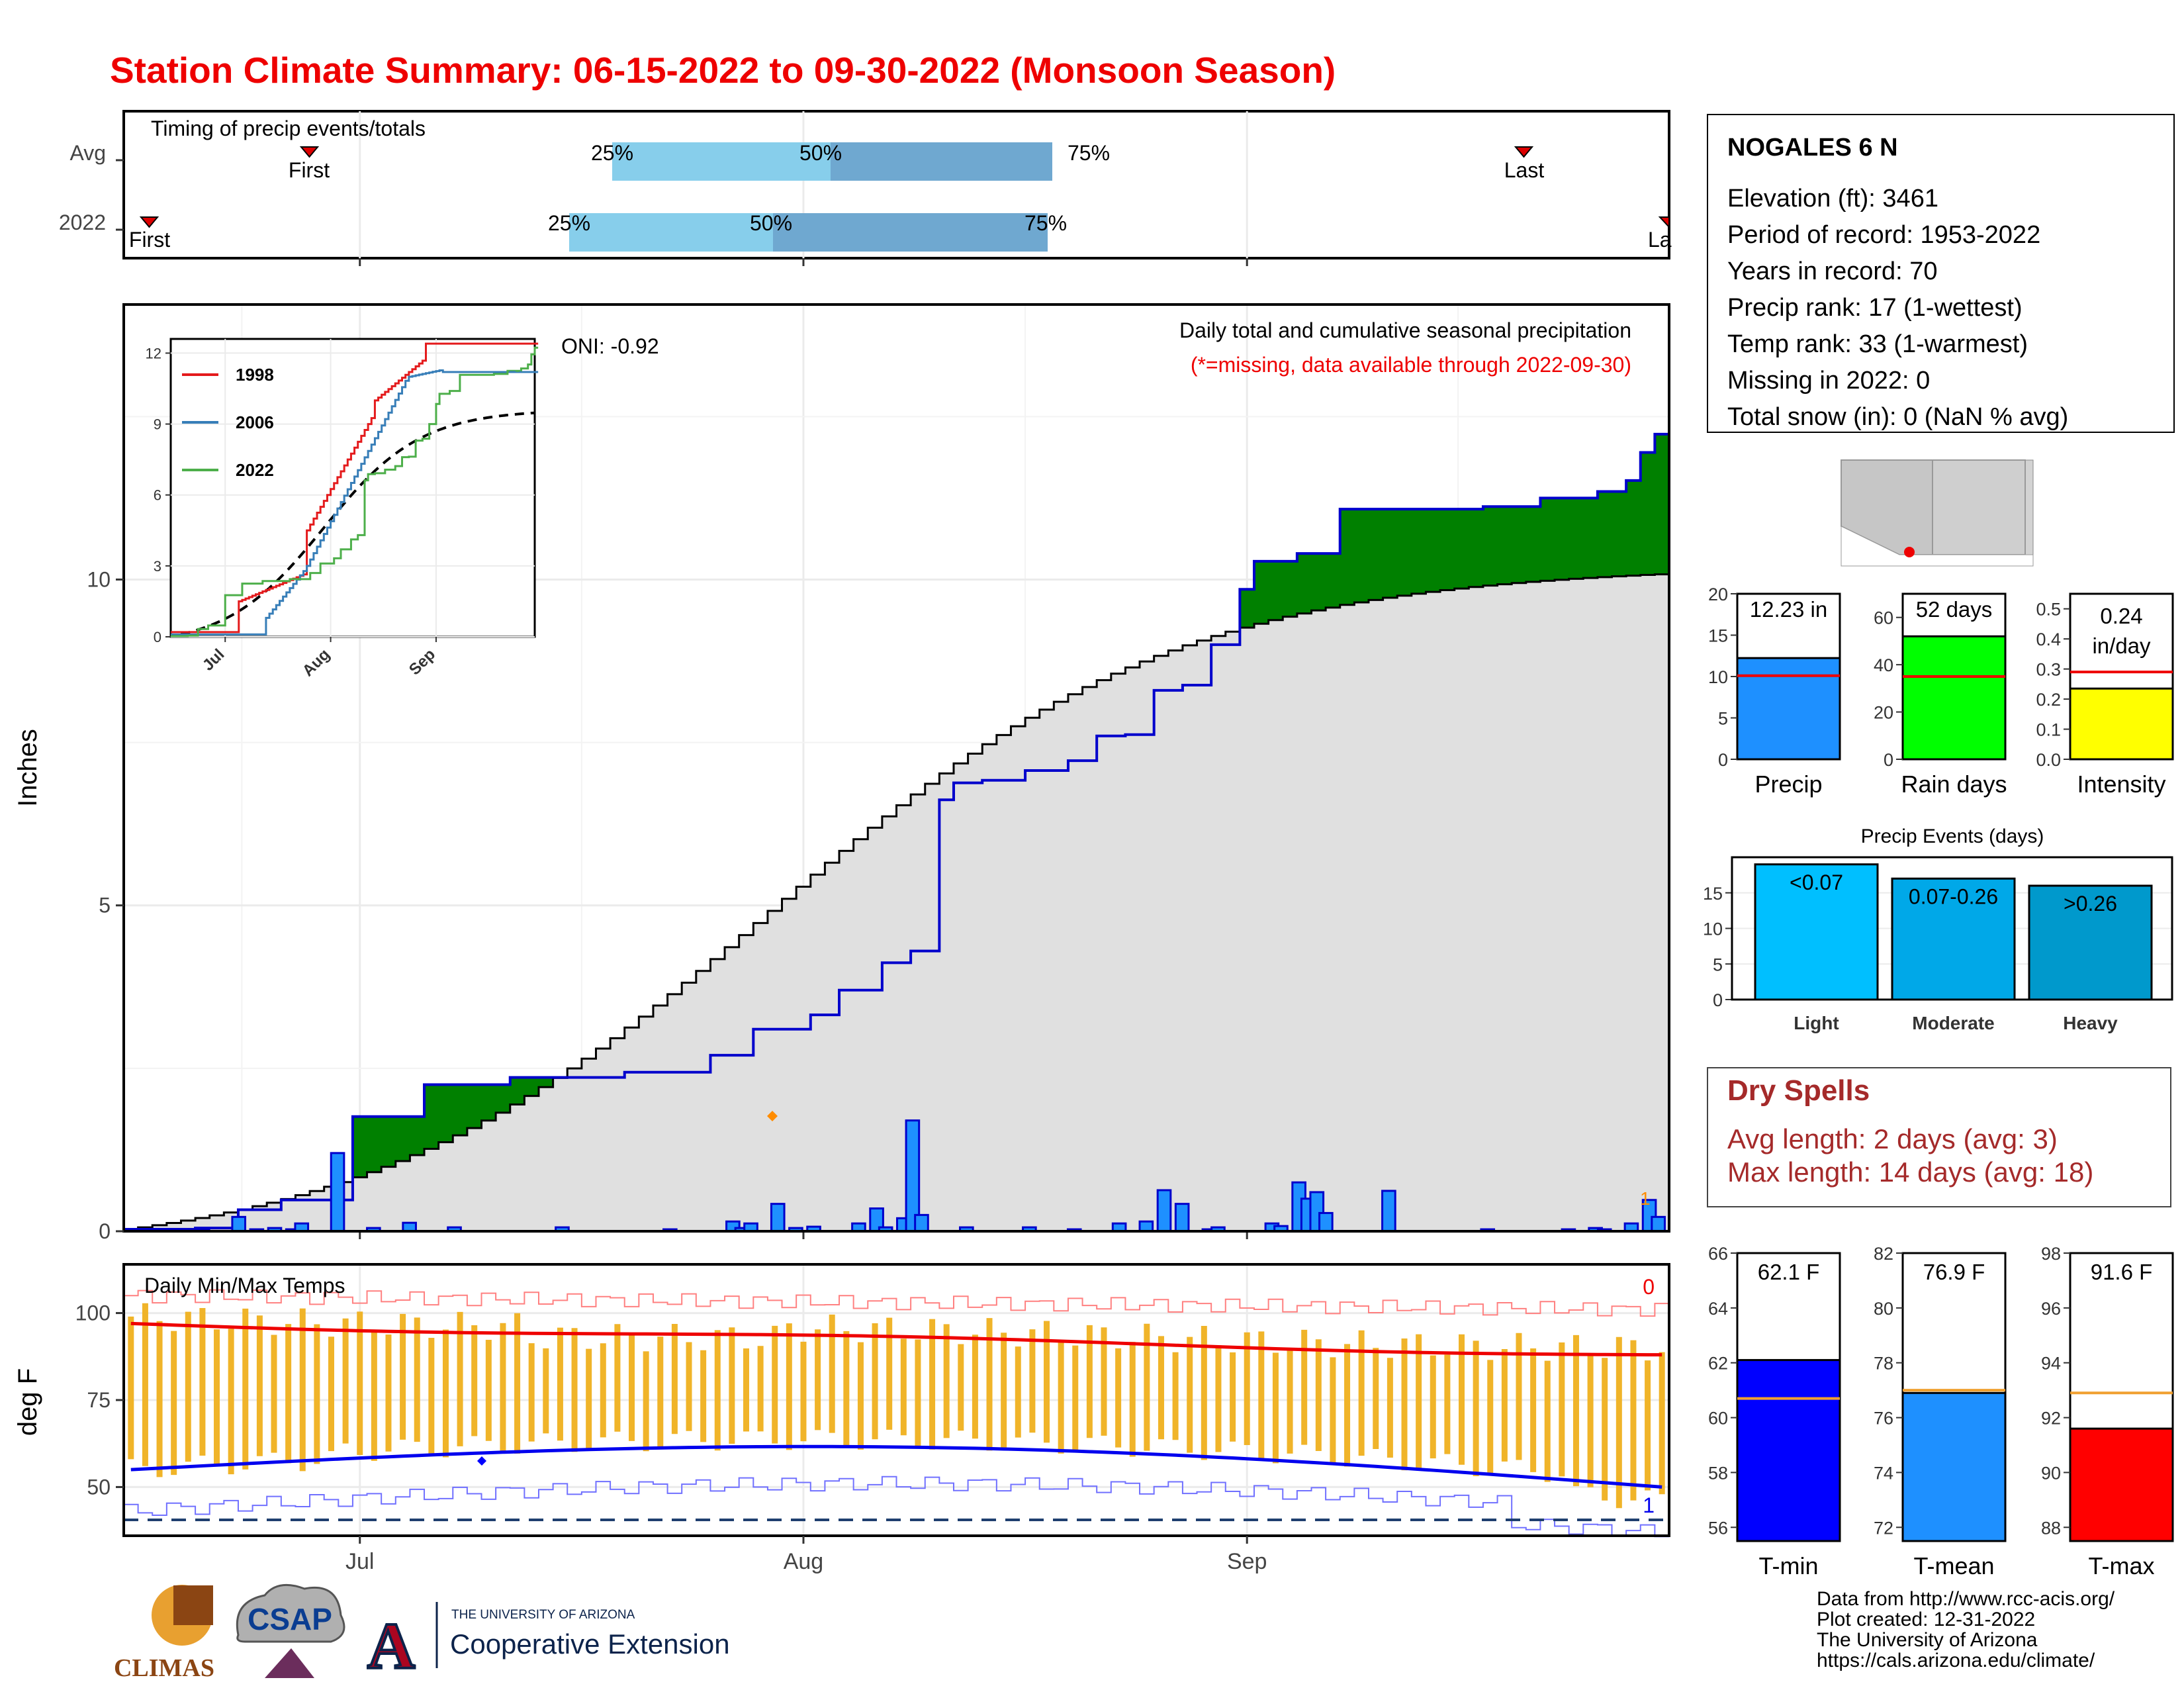  Describe the element at coordinates (1718, 1309) in the screenshot. I see `summary-ytick-label: 64` at that location.